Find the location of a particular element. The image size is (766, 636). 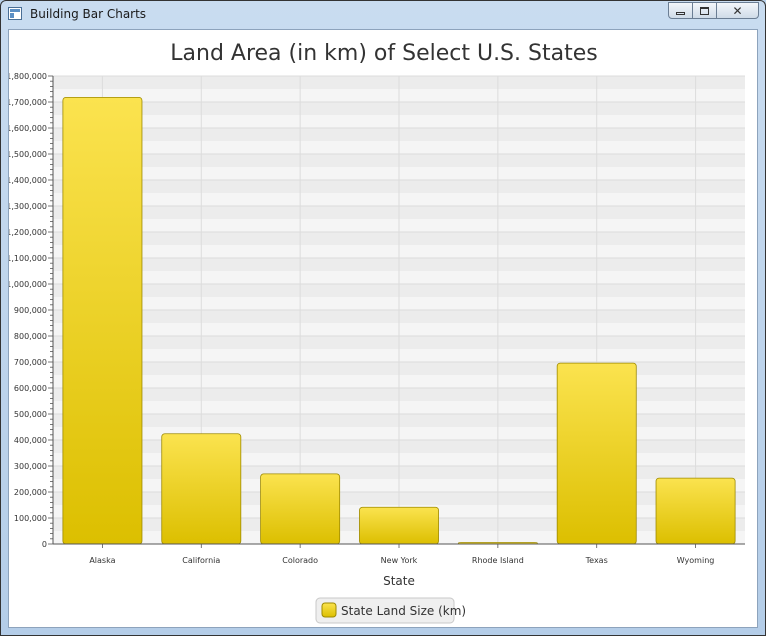

legend-swatch is located at coordinates (329, 610).